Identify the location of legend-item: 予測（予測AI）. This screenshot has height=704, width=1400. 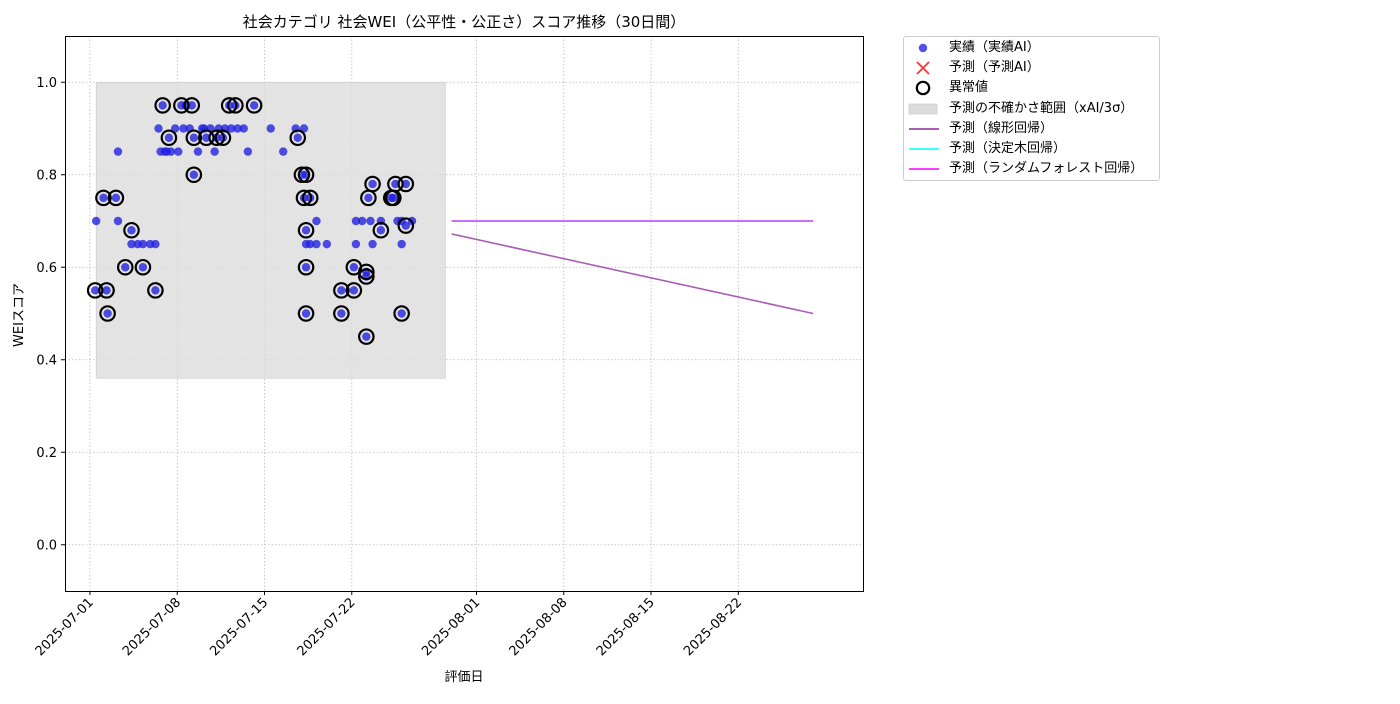
(1031, 68).